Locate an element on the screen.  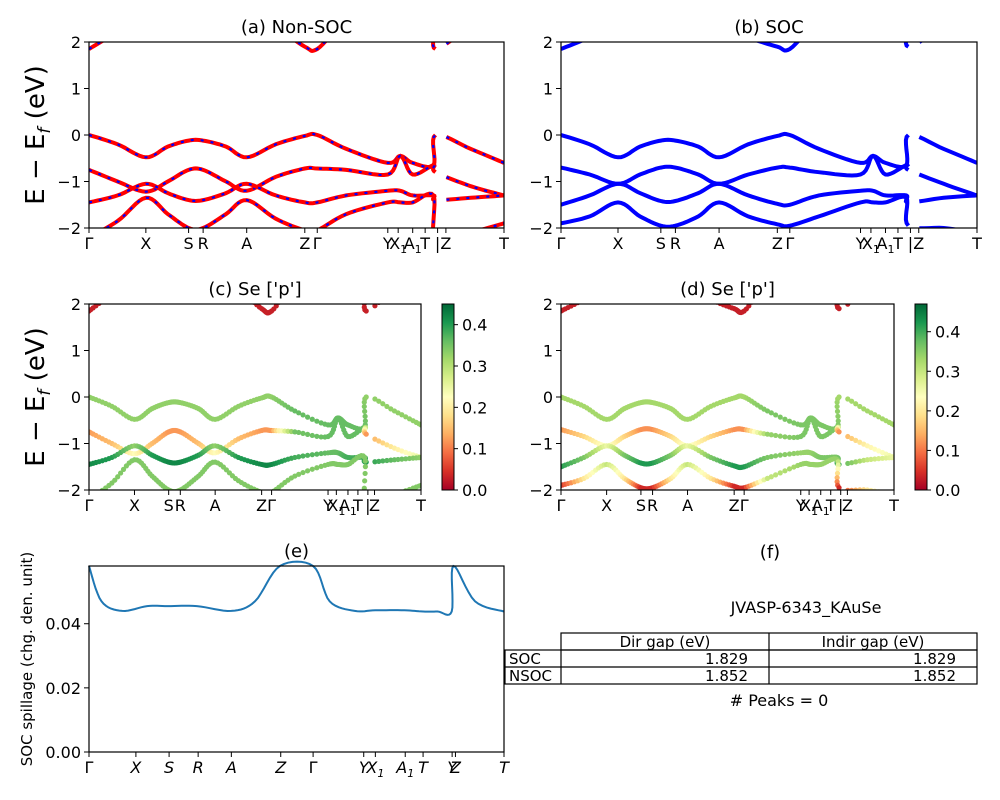
y-tick-label: 0.02 is located at coordinates (63, 688).